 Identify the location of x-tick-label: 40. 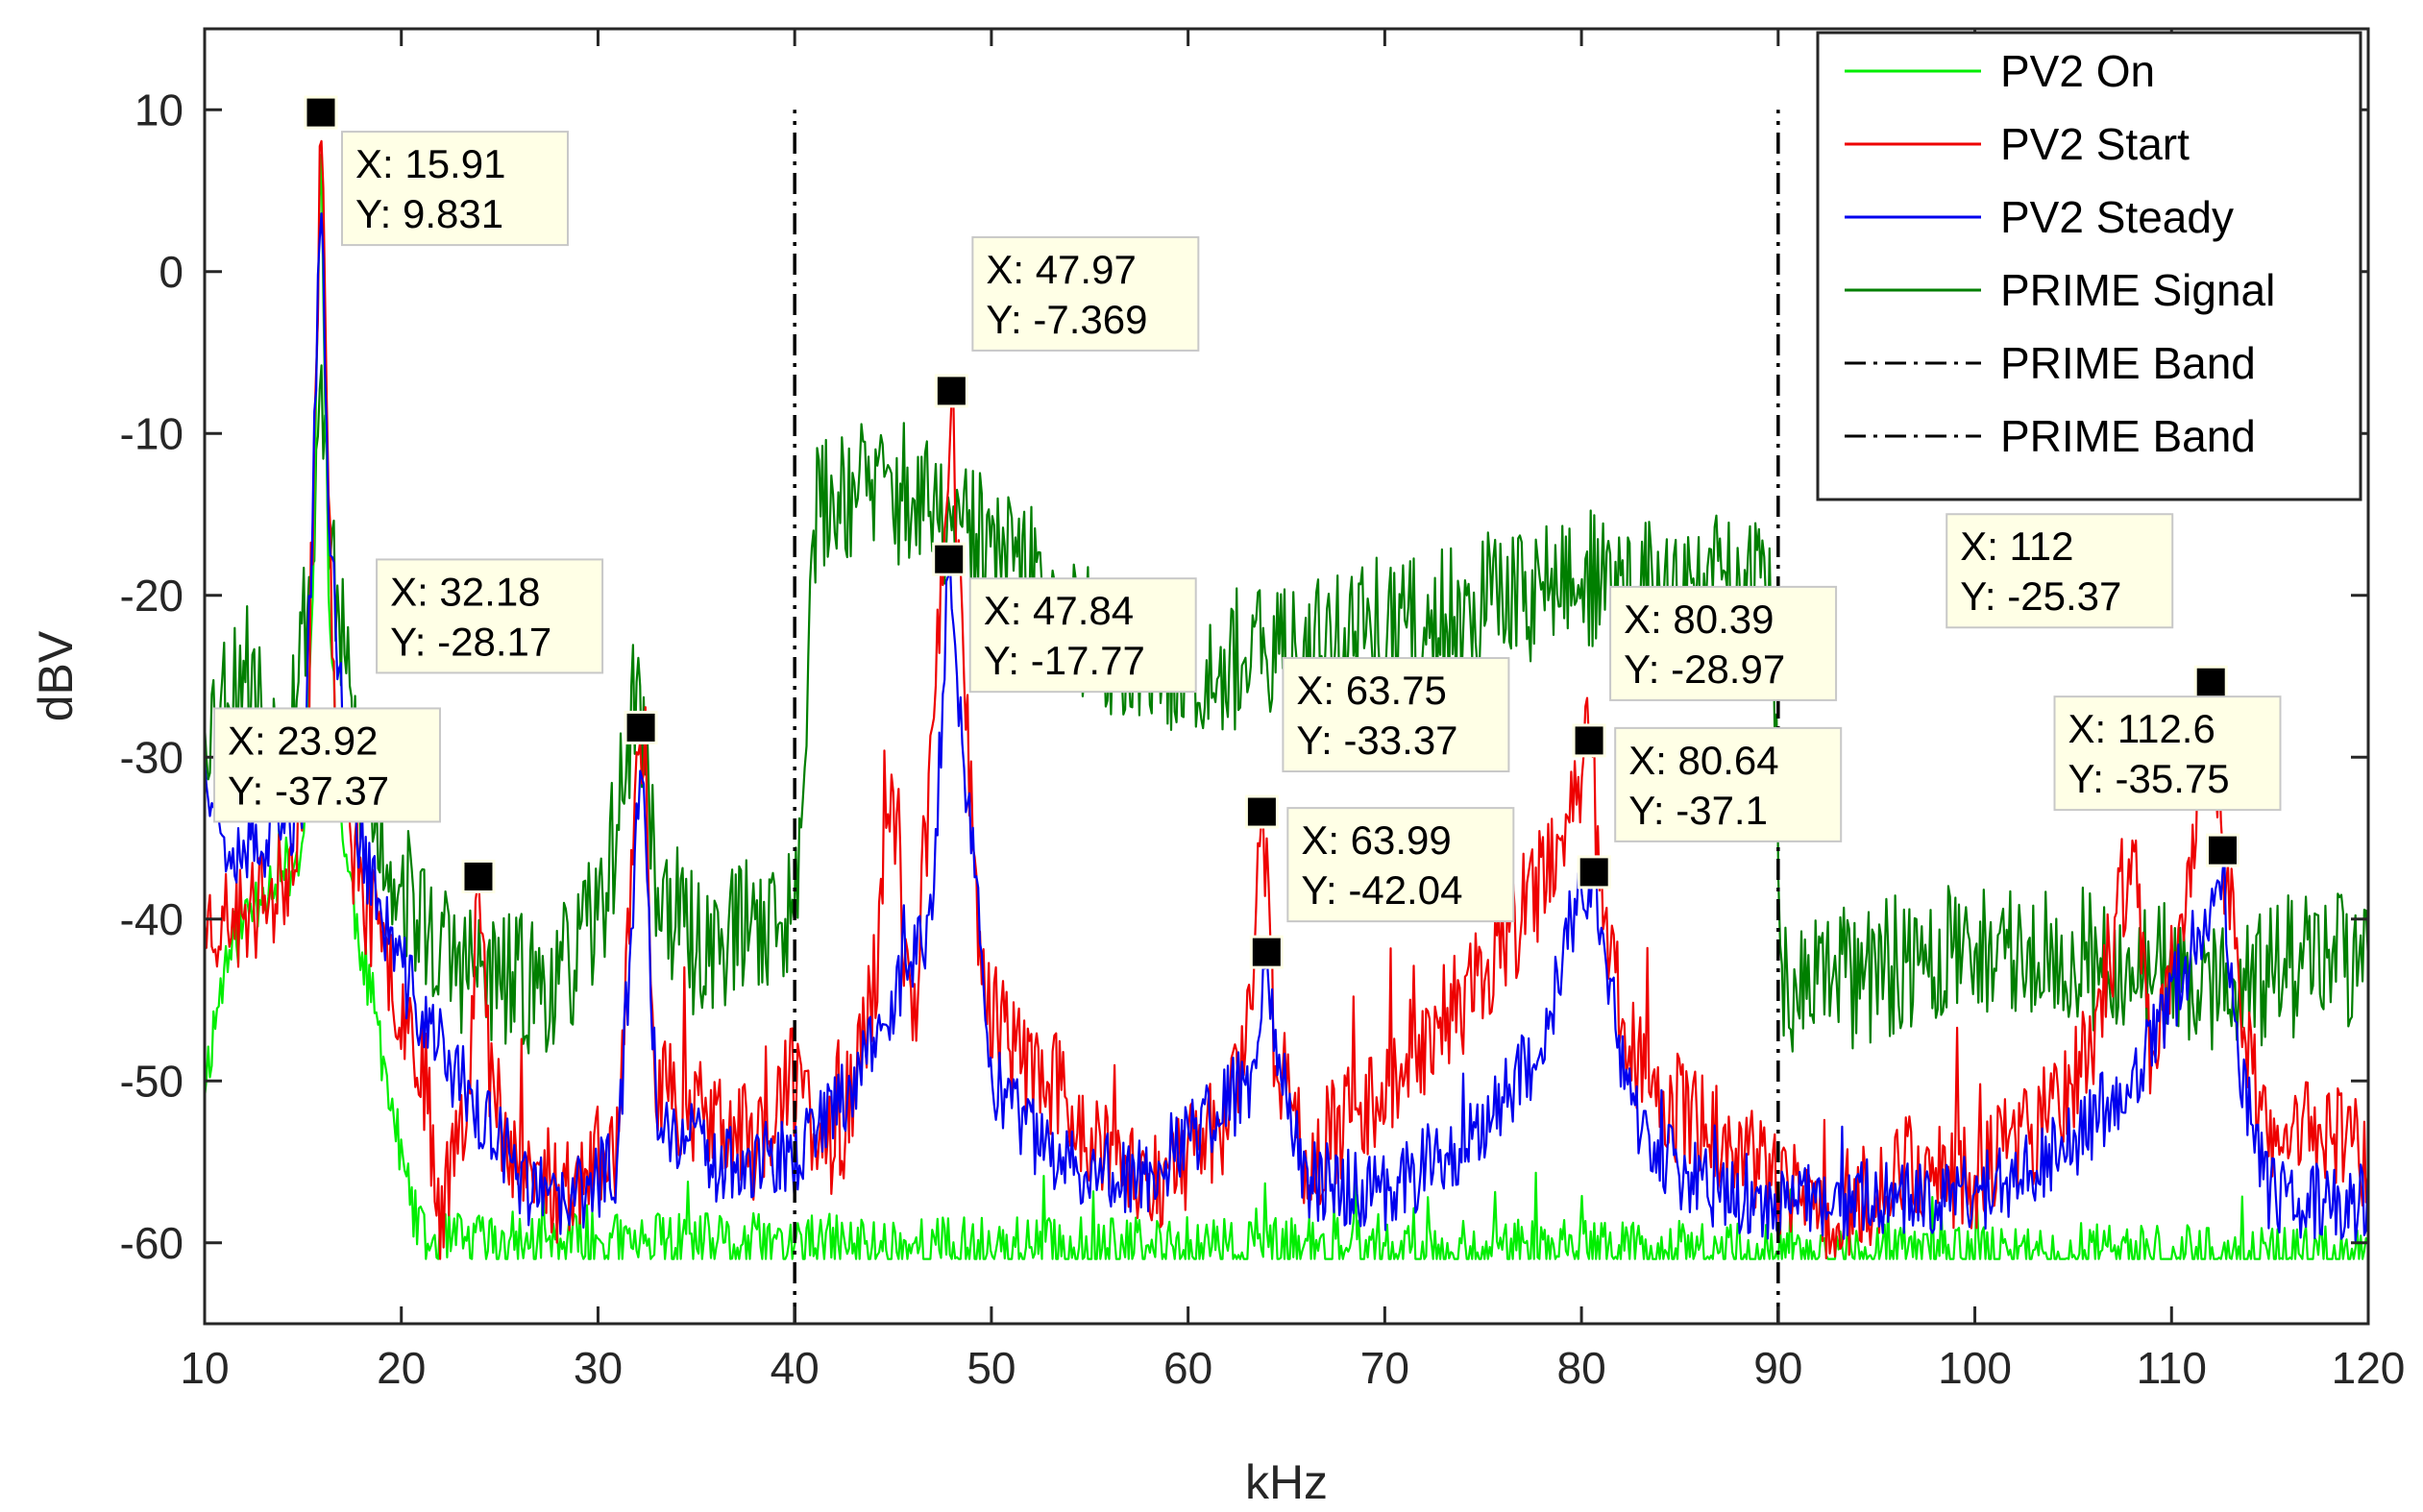
(795, 1368).